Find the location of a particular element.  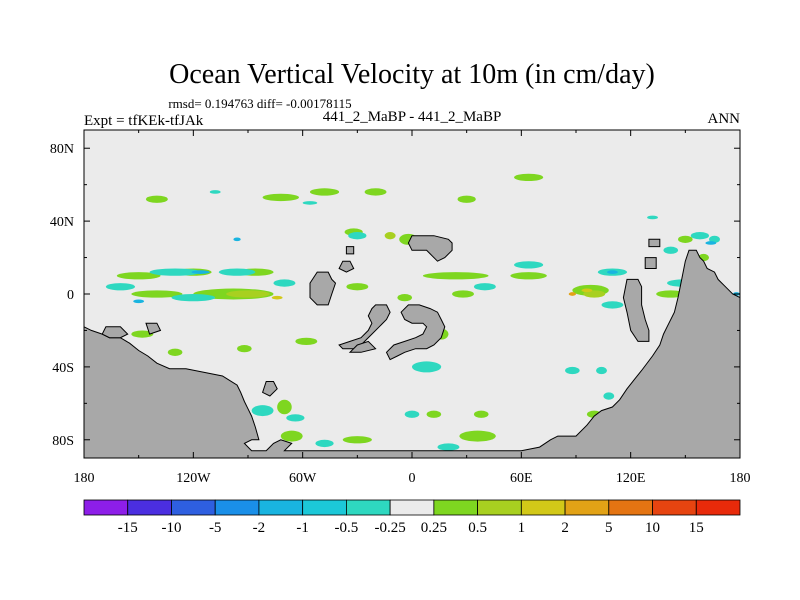

colorbar-label: -2 is located at coordinates (259, 528).